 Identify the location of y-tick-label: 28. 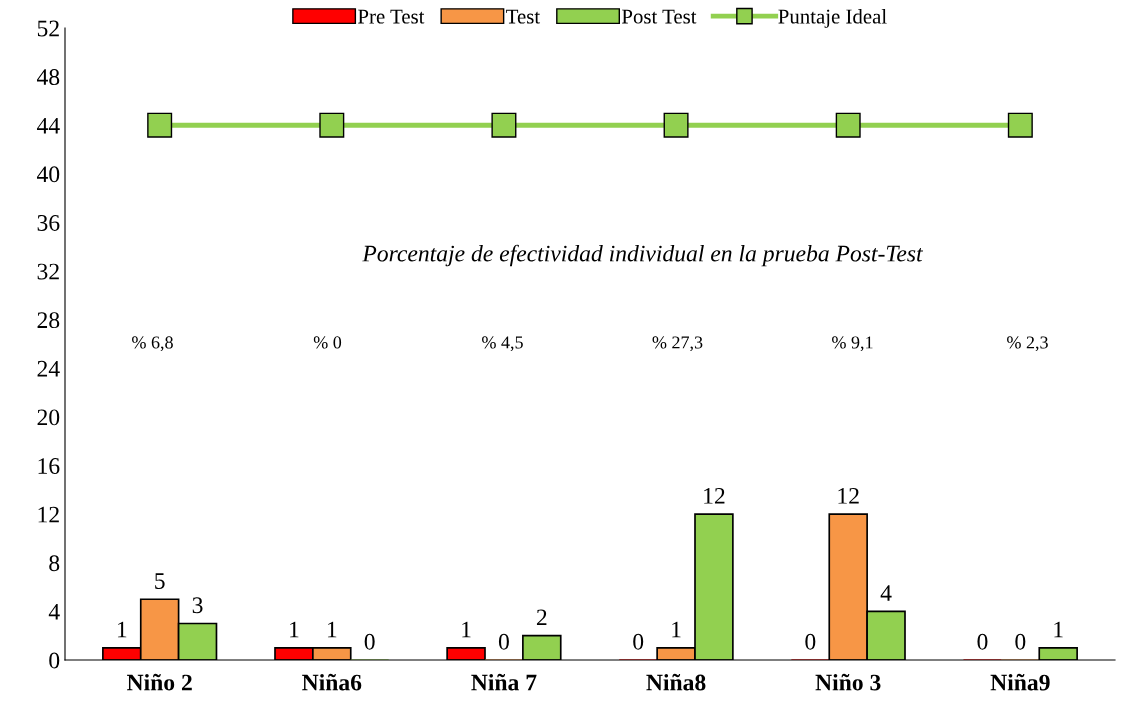
(48, 320).